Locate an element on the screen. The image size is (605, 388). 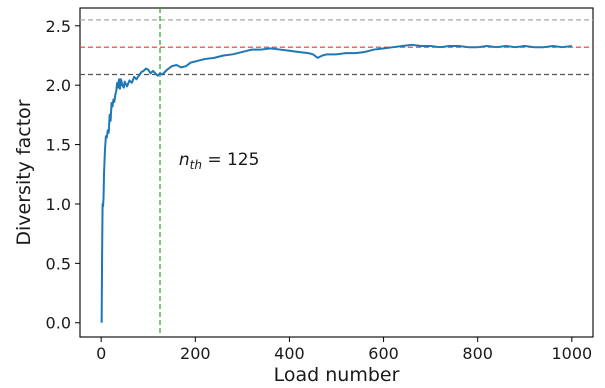
y-tick-label: 1.0 is located at coordinates (58, 204).